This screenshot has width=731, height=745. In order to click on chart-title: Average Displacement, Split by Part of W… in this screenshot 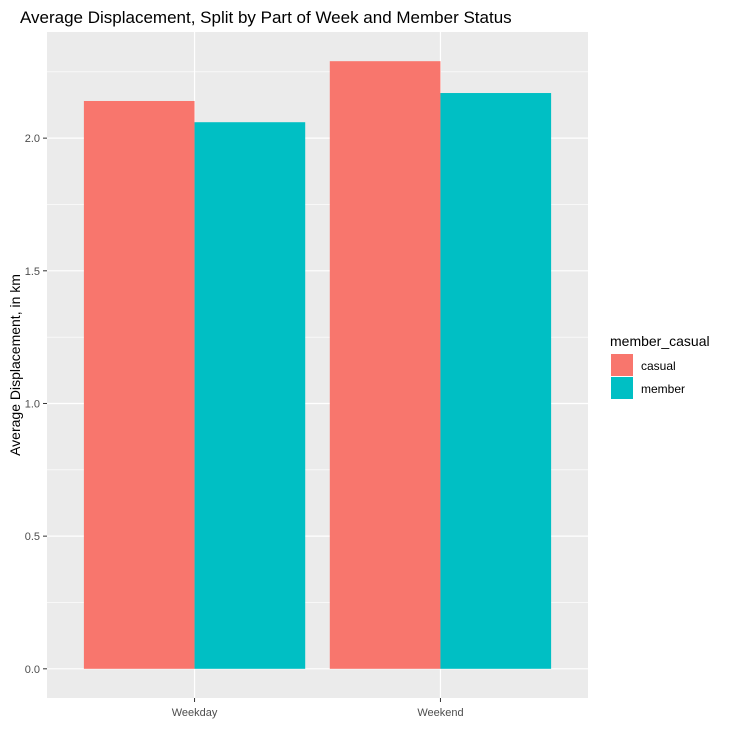, I will do `click(266, 17)`.